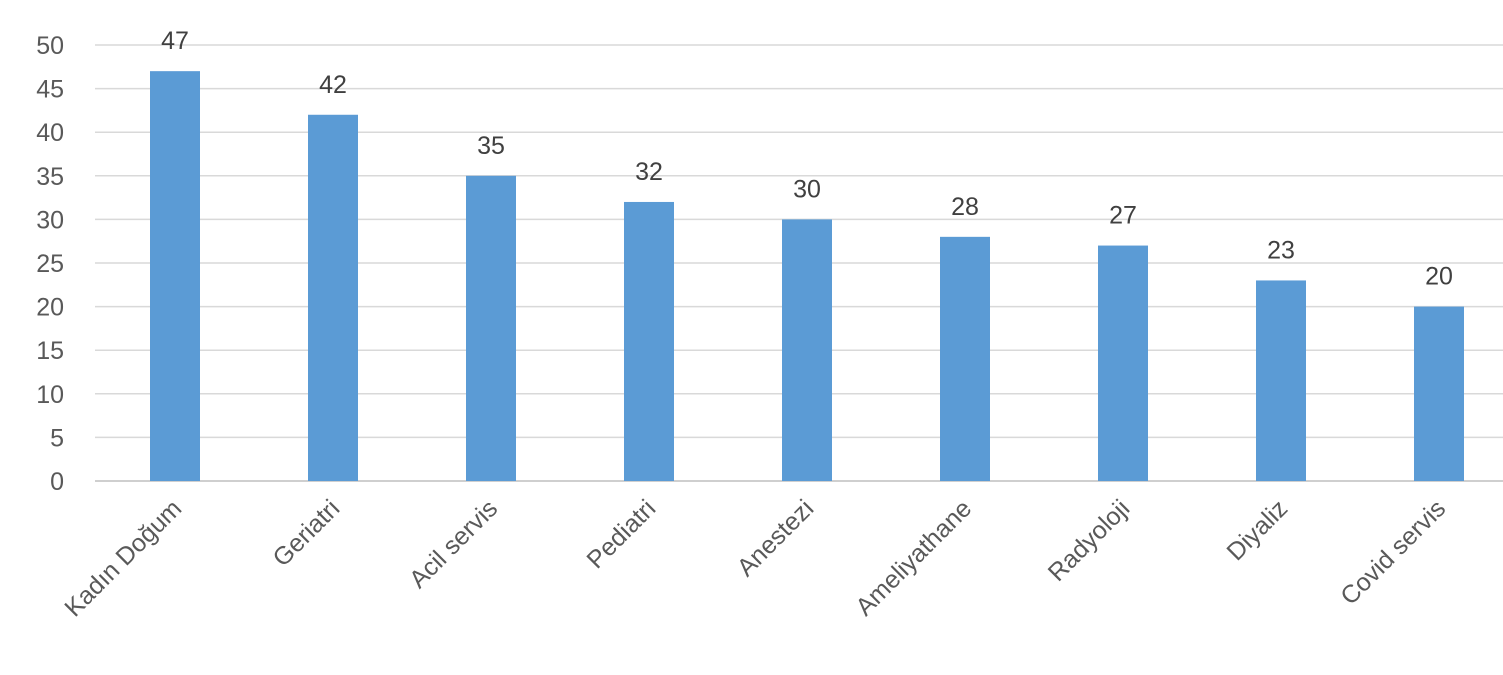 The image size is (1503, 675). I want to click on category-label: Ameliyathane, so click(913, 557).